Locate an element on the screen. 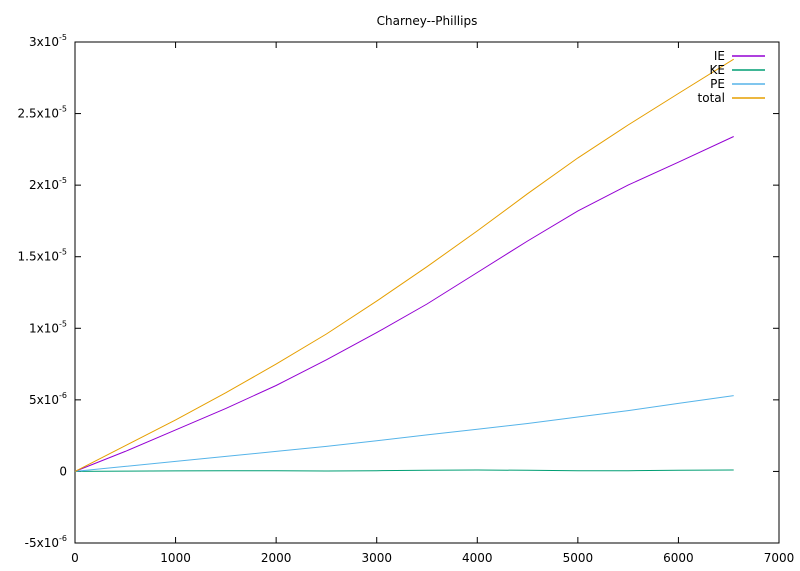 The width and height of the screenshot is (800, 571). legend-label-ke: KE is located at coordinates (717, 70).